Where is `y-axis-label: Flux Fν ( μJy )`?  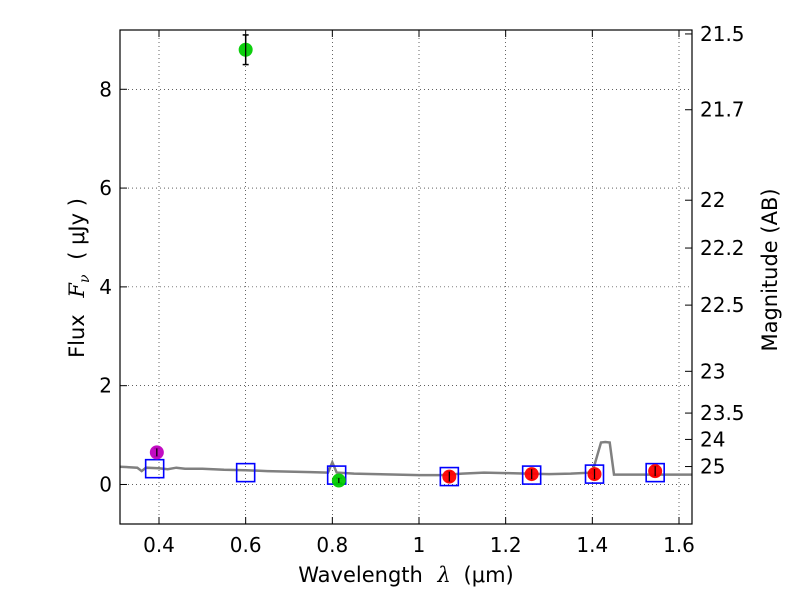 y-axis-label: Flux Fν ( μJy ) is located at coordinates (79, 278).